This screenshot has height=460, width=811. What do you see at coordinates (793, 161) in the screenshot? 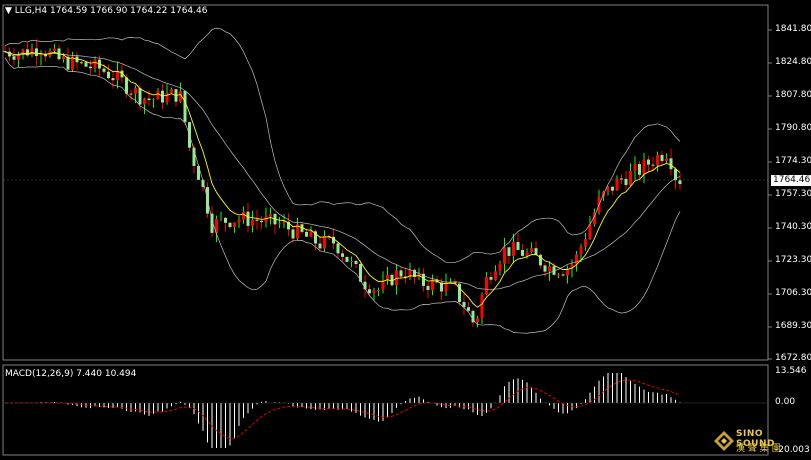
I see `price-tick-label: 1774.30` at bounding box center [793, 161].